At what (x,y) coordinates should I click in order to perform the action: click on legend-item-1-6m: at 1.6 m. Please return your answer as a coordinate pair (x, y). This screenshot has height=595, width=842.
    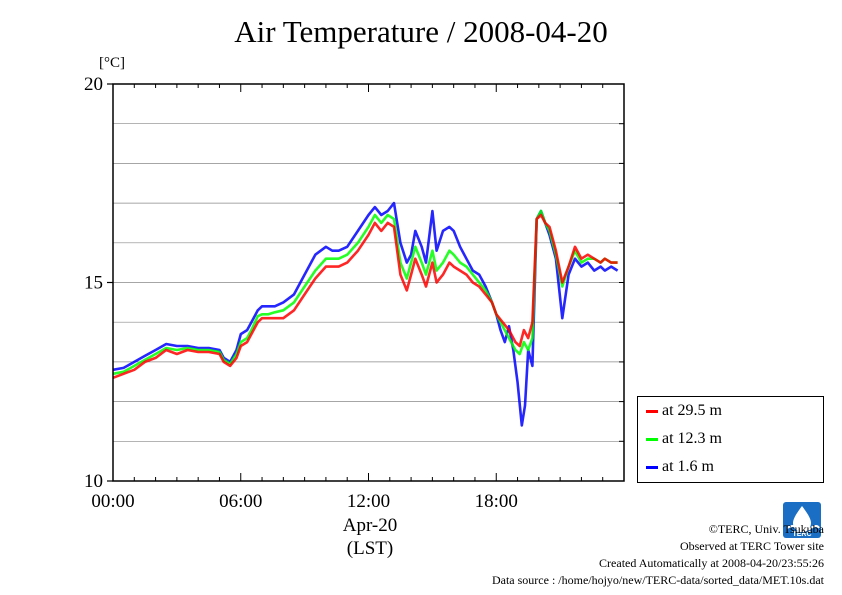
    Looking at the image, I should click on (680, 467).